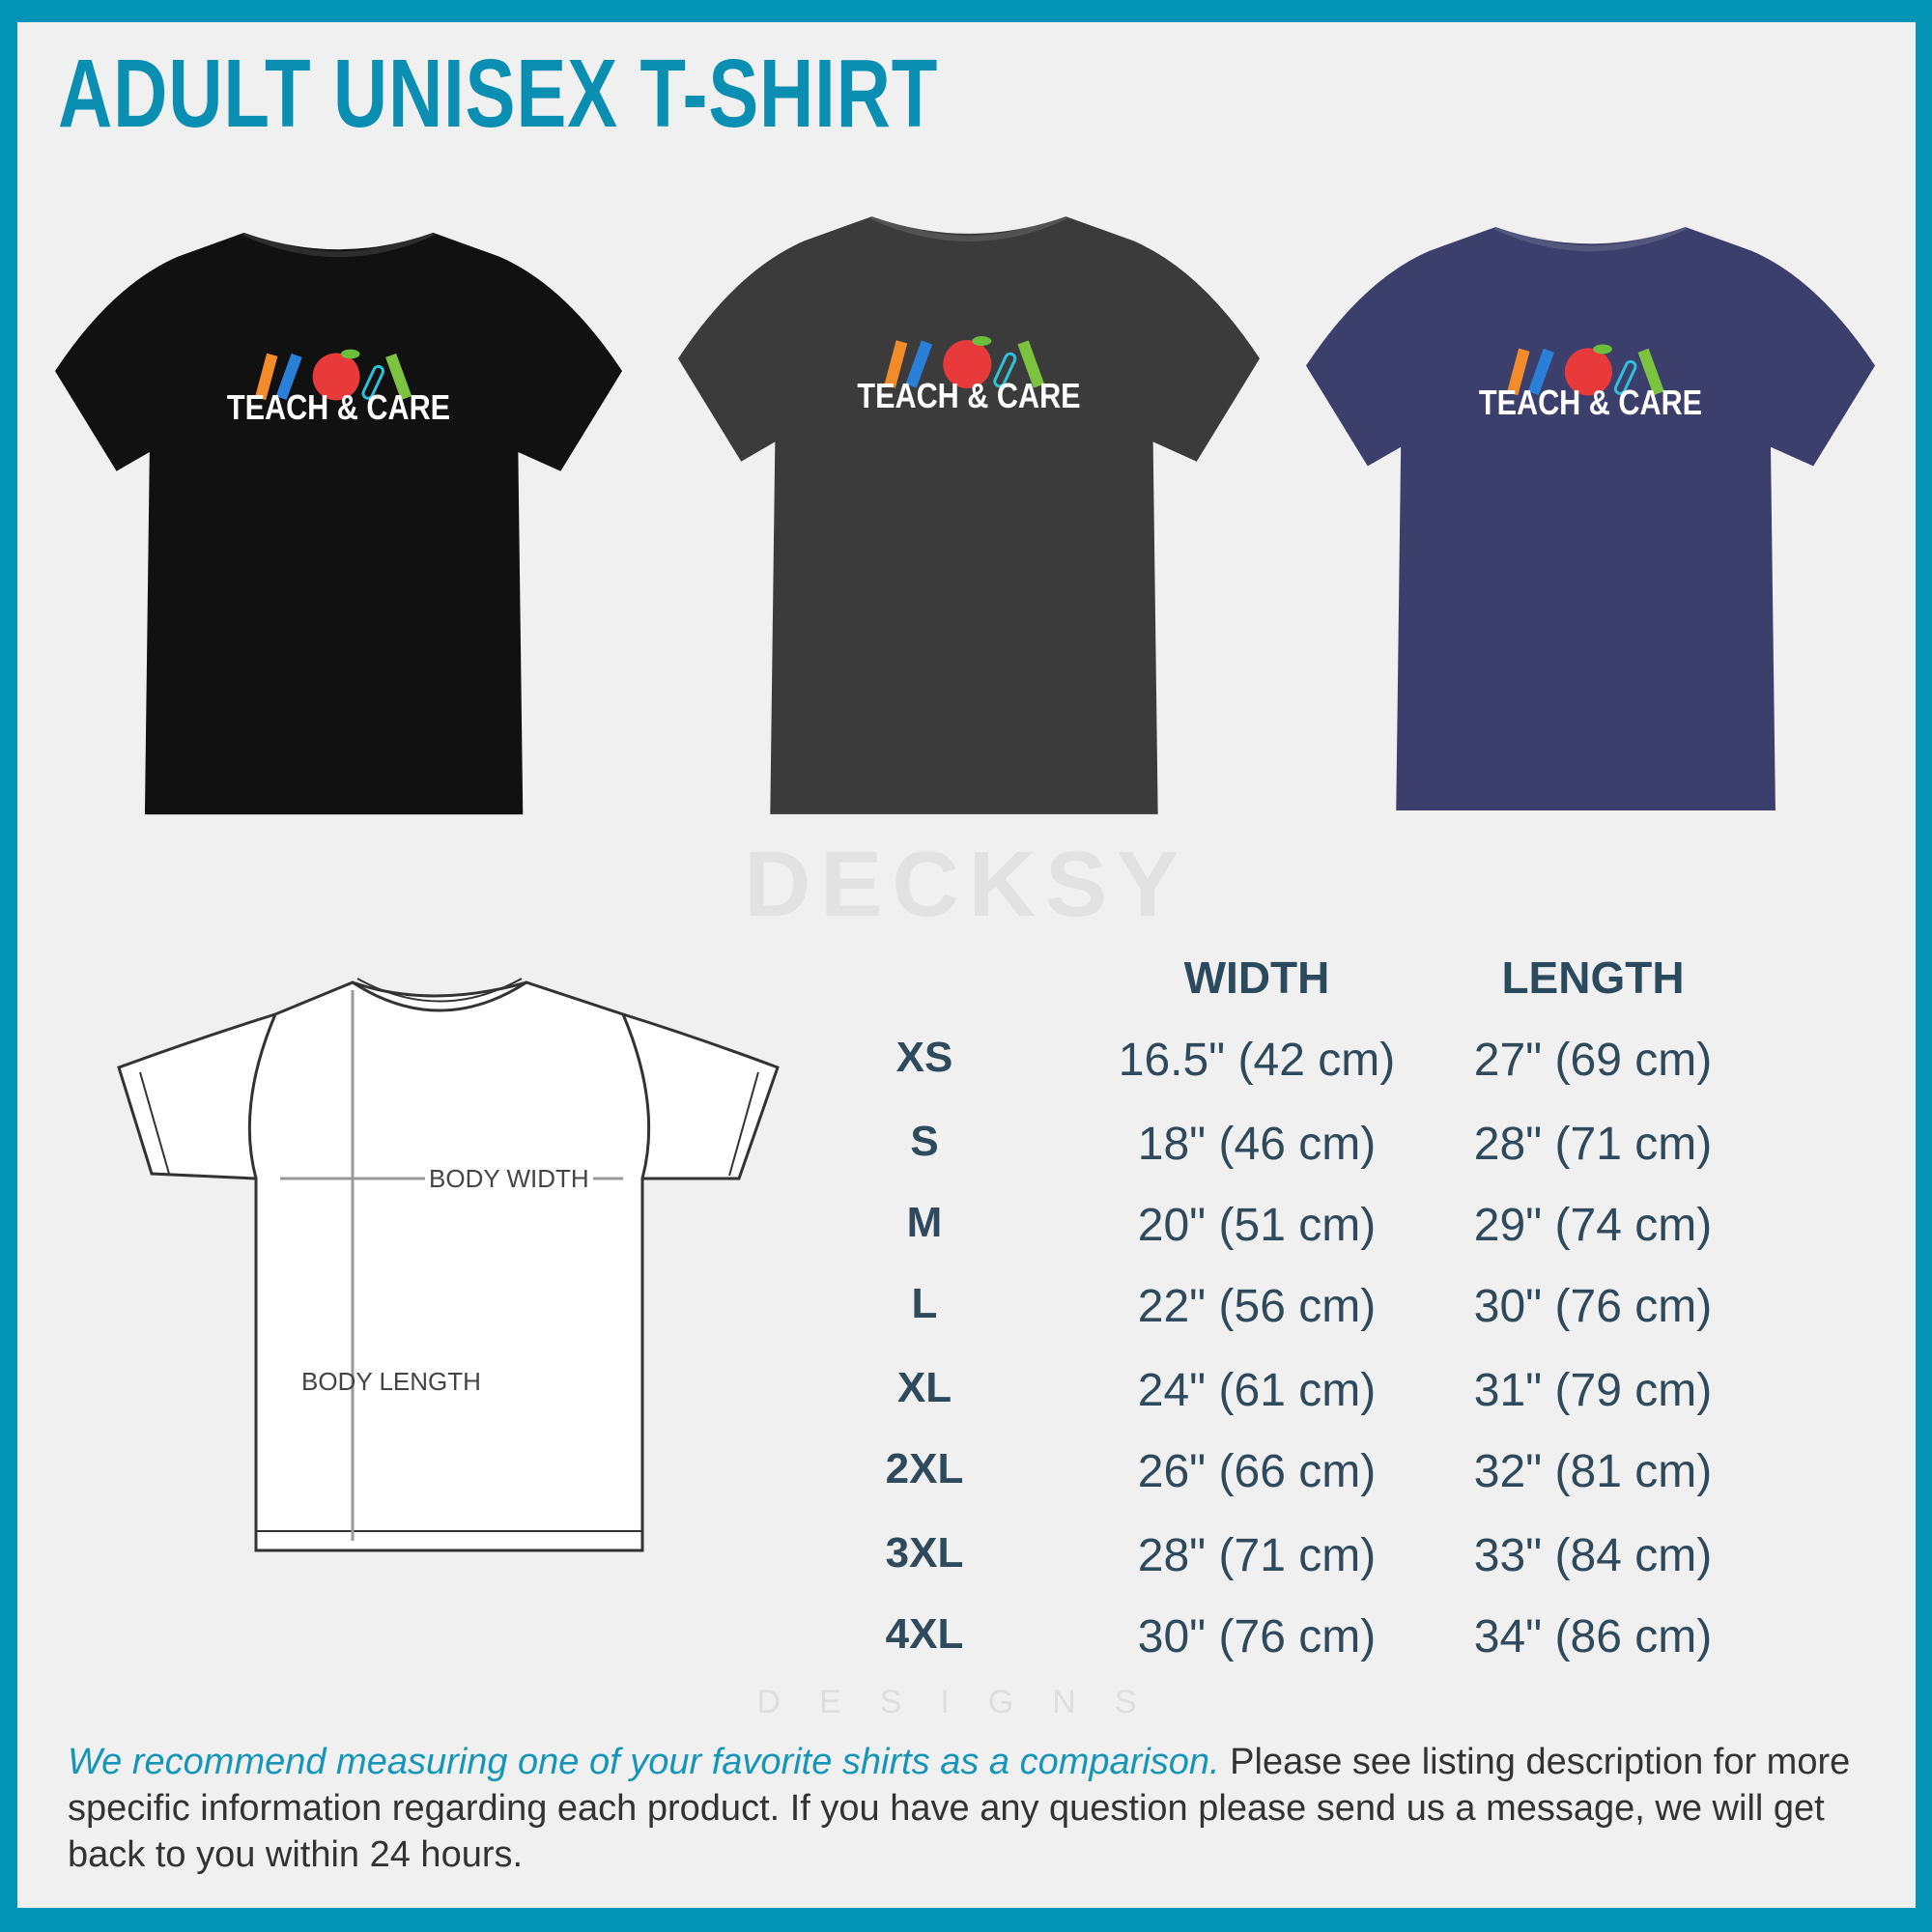  Describe the element at coordinates (924, 1057) in the screenshot. I see `size-label: XS` at that location.